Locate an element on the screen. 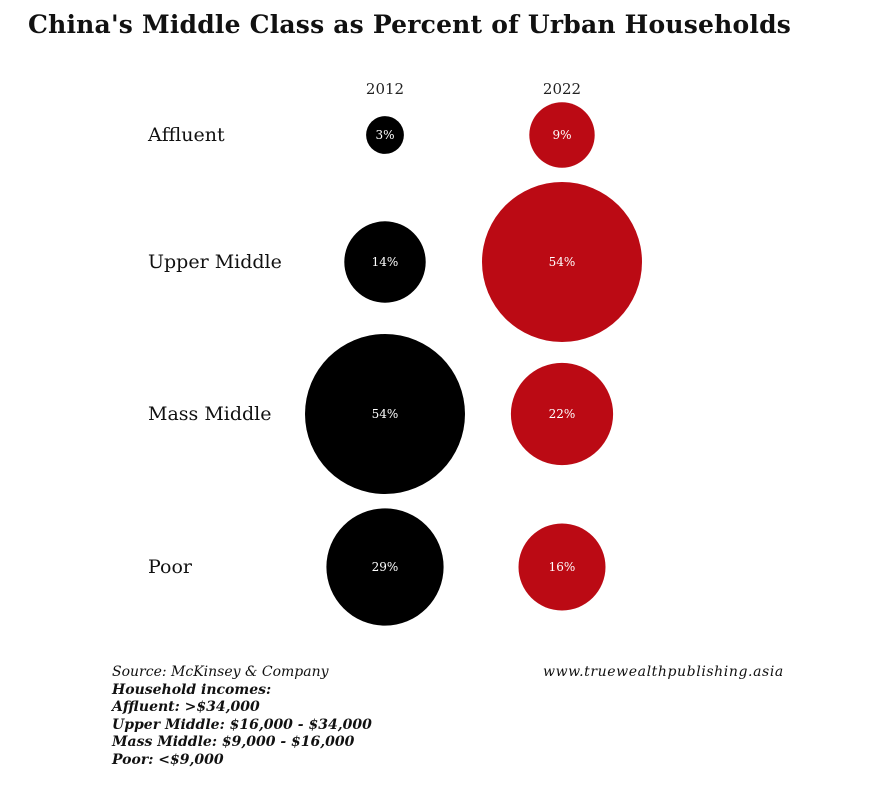  bubble-upper-middle-2022 is located at coordinates (562, 262).